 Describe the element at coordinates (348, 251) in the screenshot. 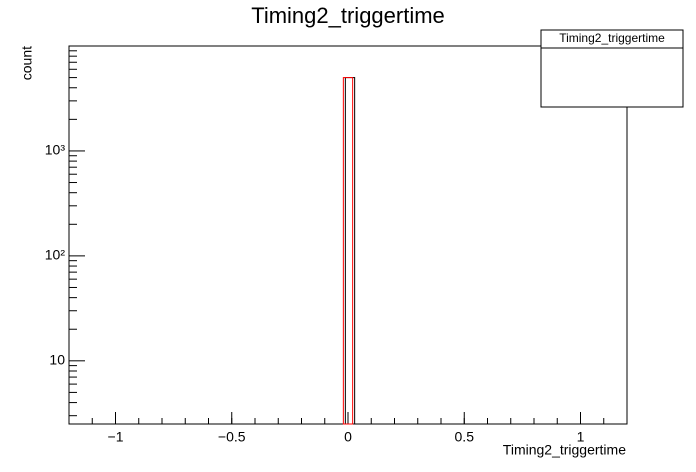

I see `bar` at that location.